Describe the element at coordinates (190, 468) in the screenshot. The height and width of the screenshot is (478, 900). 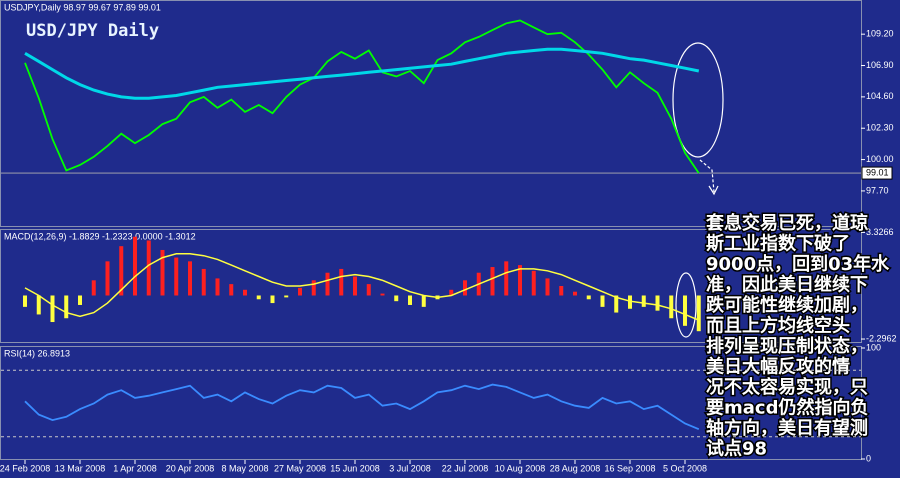
I see `x-tick-label: 20 Apr 2008` at that location.